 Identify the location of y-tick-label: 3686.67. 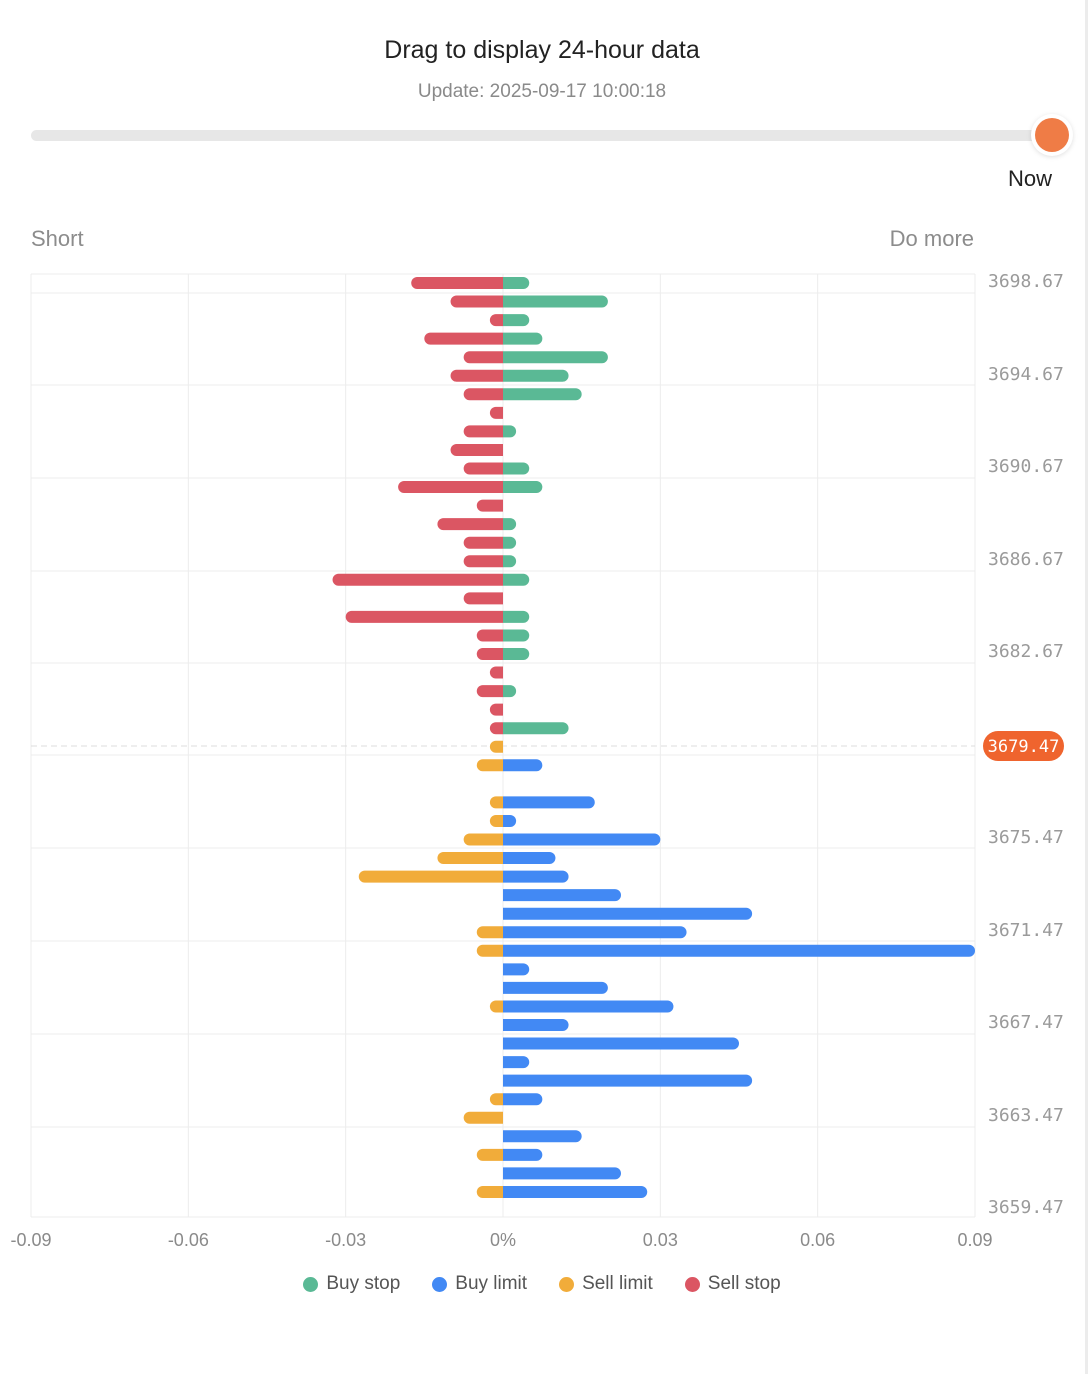
(1026, 559).